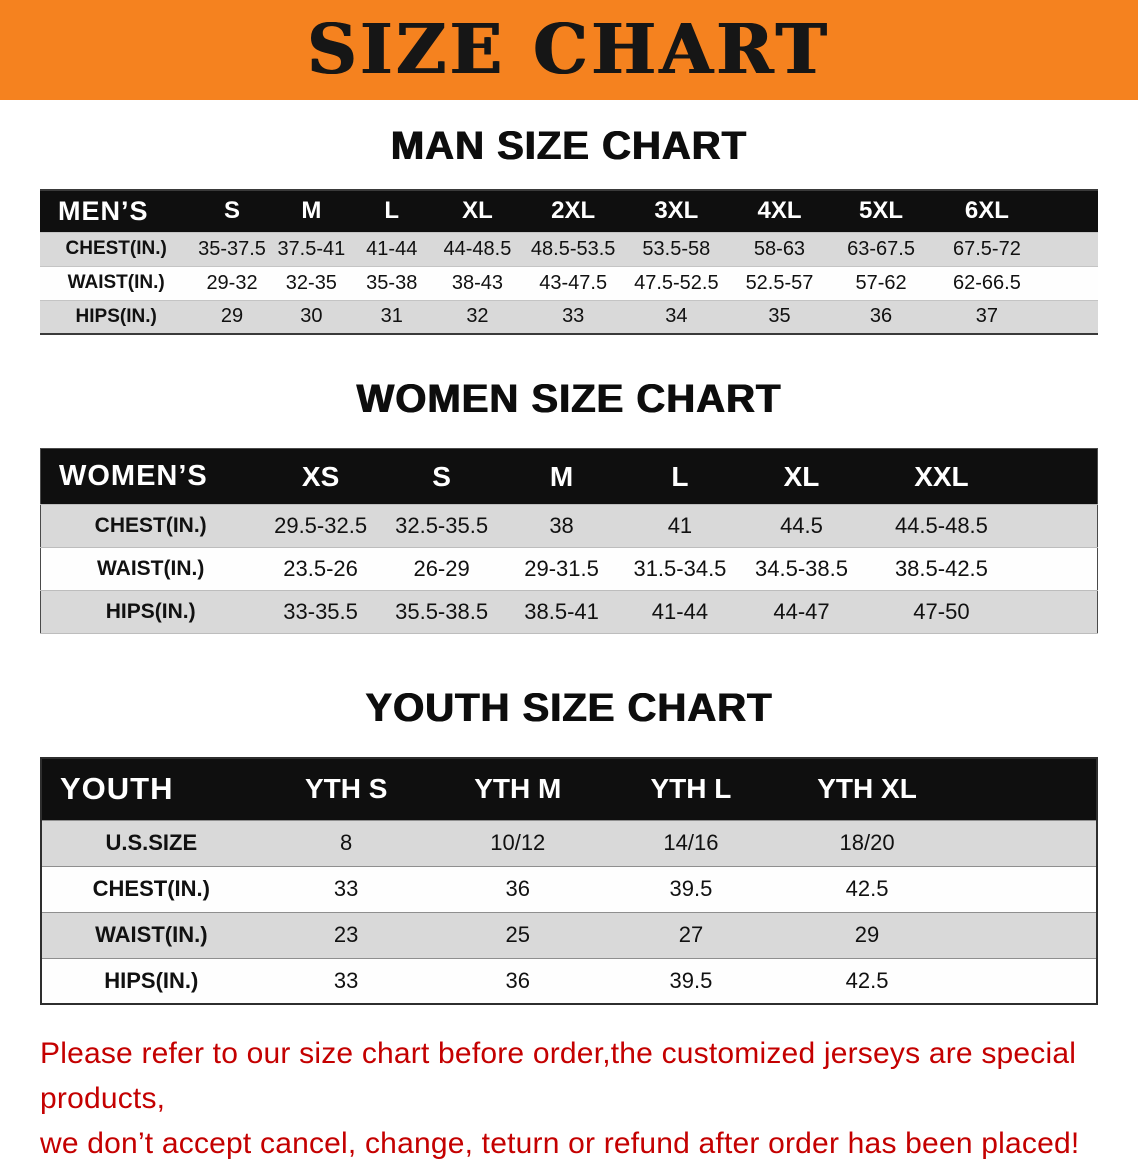 The image size is (1138, 1166). Describe the element at coordinates (569, 843) in the screenshot. I see `table-row: U.S.SIZE 8 10/12 14/16 18/20` at that location.